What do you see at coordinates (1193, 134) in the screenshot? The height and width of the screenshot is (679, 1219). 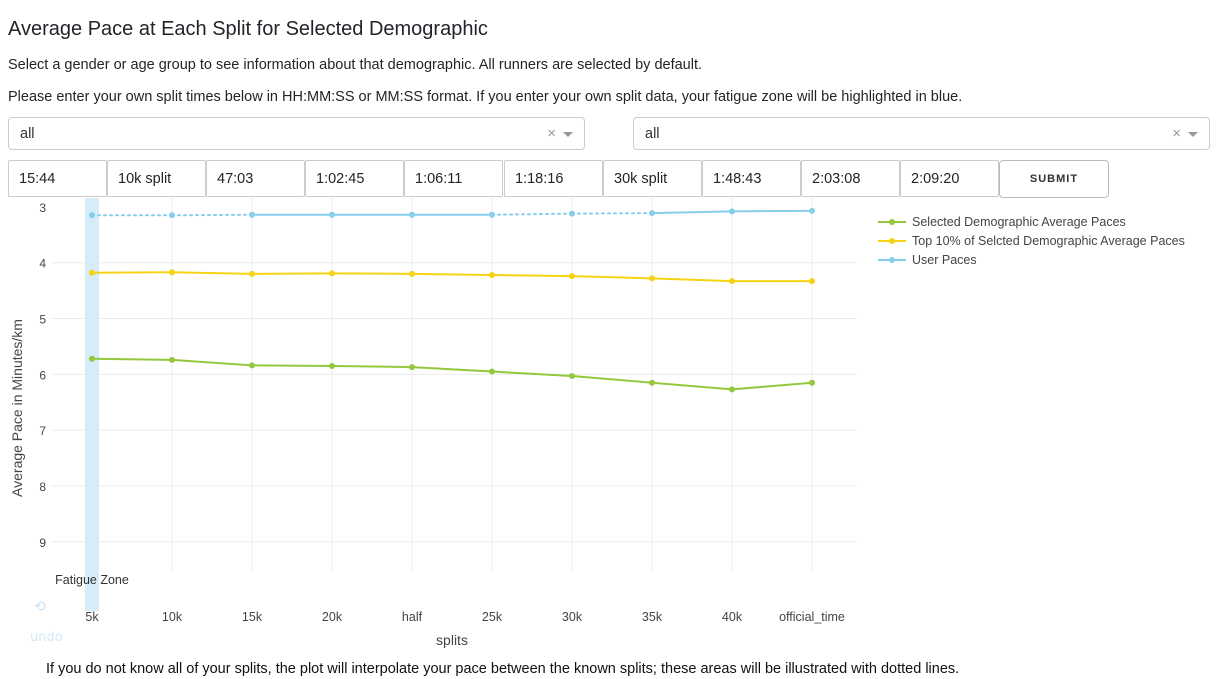 I see `age-group-dropdown-arrow-icon` at bounding box center [1193, 134].